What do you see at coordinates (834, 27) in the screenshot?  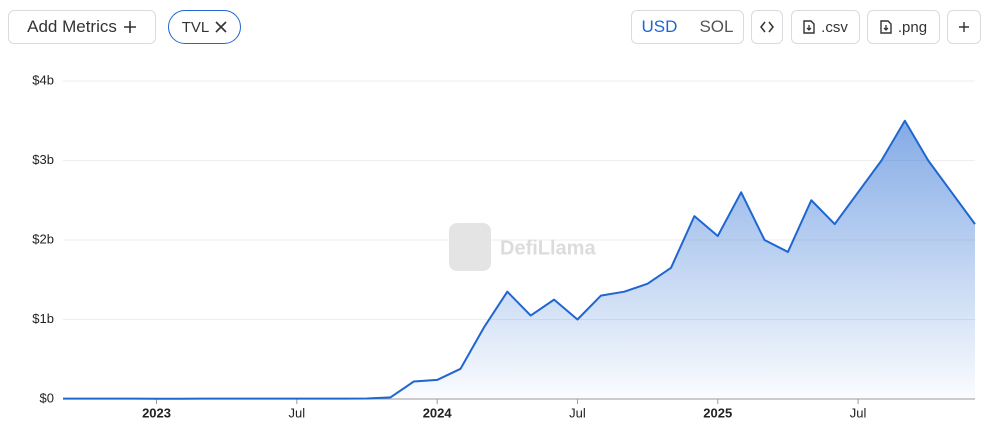 I see `csv-label: .csv` at bounding box center [834, 27].